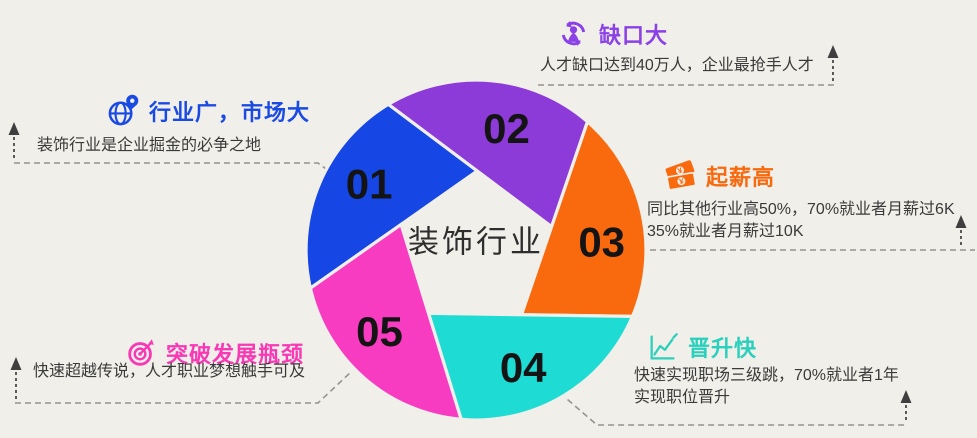  Describe the element at coordinates (766, 375) in the screenshot. I see `callout-line: 快速实现职场三级跳，70%就业者1年` at that location.